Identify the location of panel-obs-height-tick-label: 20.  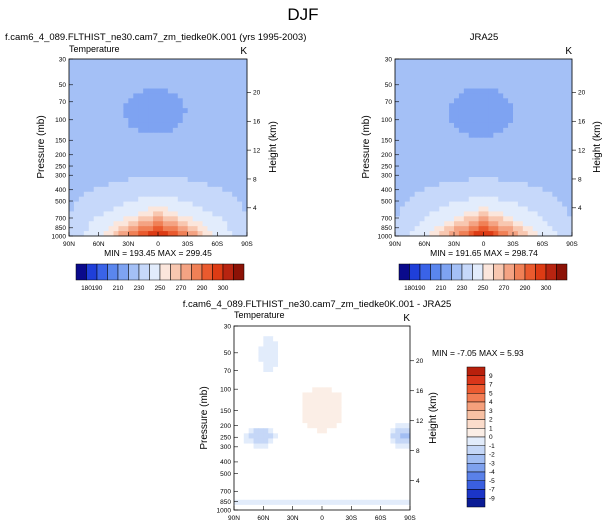
(582, 93).